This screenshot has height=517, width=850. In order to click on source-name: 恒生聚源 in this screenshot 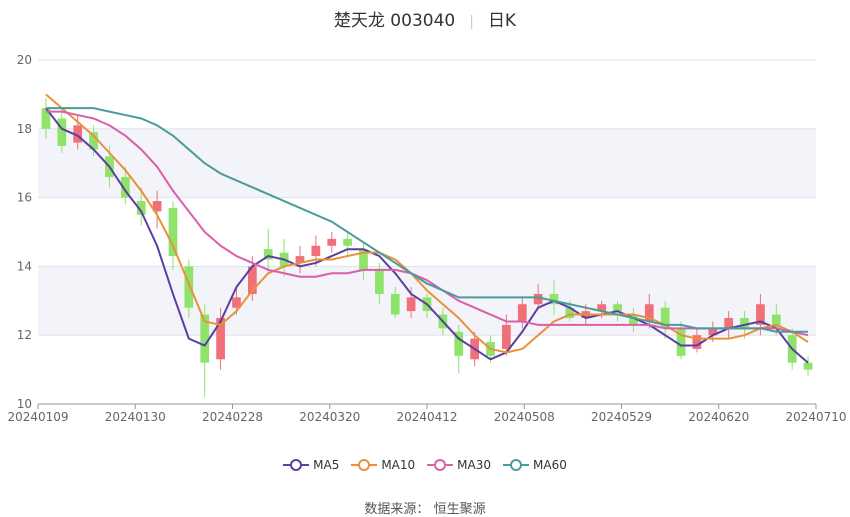, I will do `click(459, 509)`.